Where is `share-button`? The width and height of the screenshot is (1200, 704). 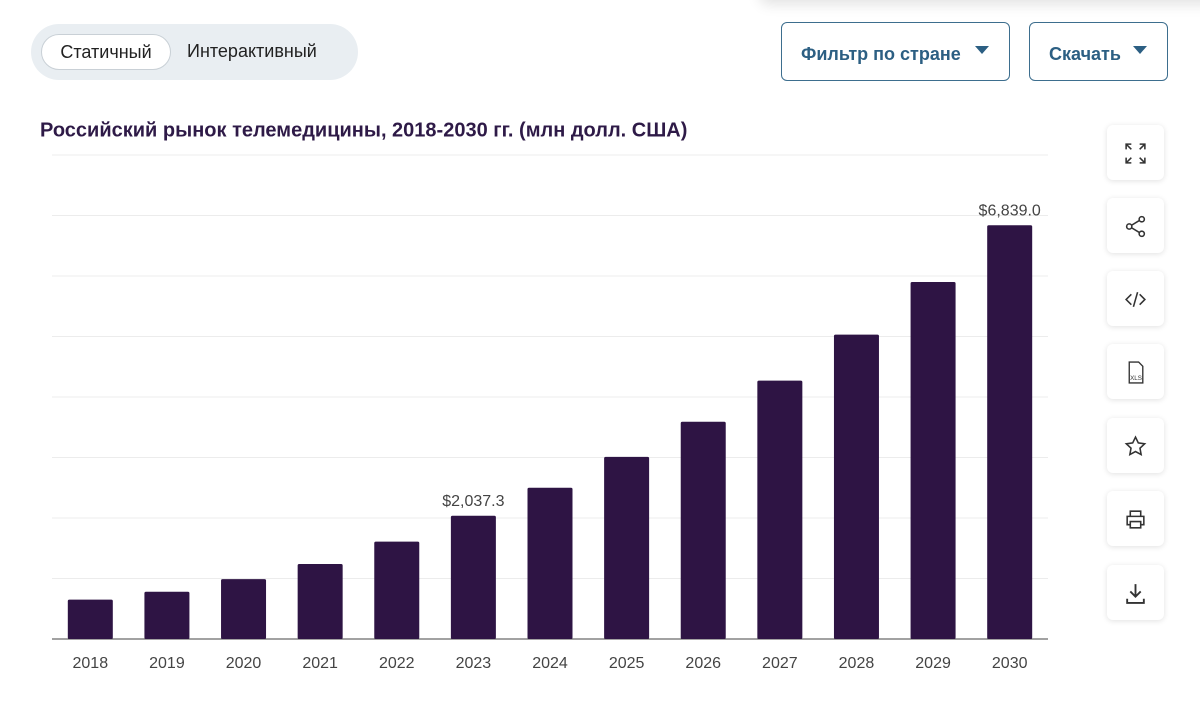 share-button is located at coordinates (1135, 225).